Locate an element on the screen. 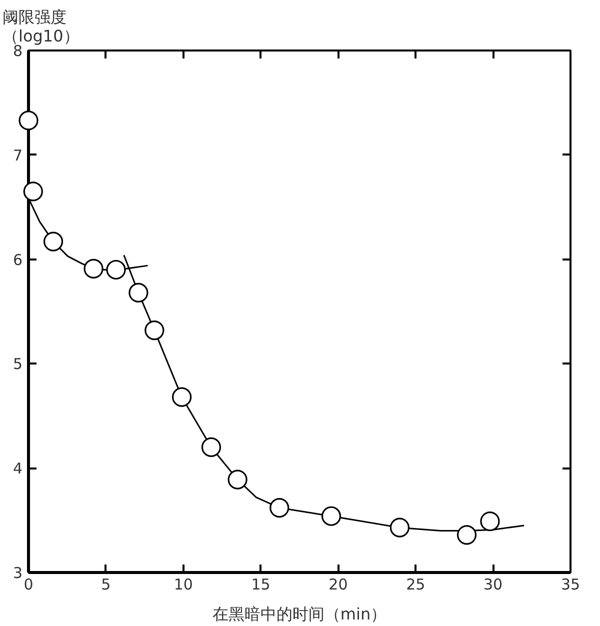 The image size is (600, 626). x-tick-label: 30 is located at coordinates (493, 585).